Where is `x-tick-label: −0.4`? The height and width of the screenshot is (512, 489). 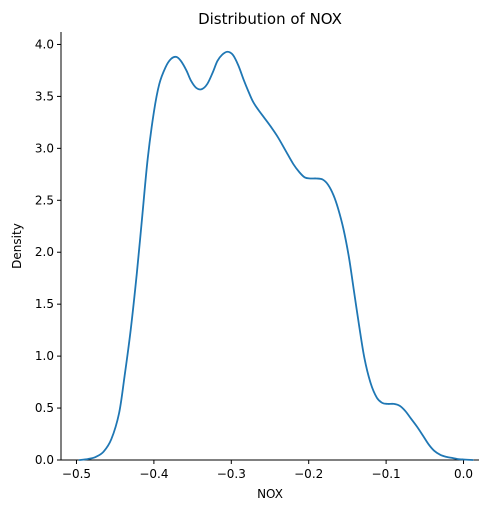 x-tick-label: −0.4 is located at coordinates (153, 474).